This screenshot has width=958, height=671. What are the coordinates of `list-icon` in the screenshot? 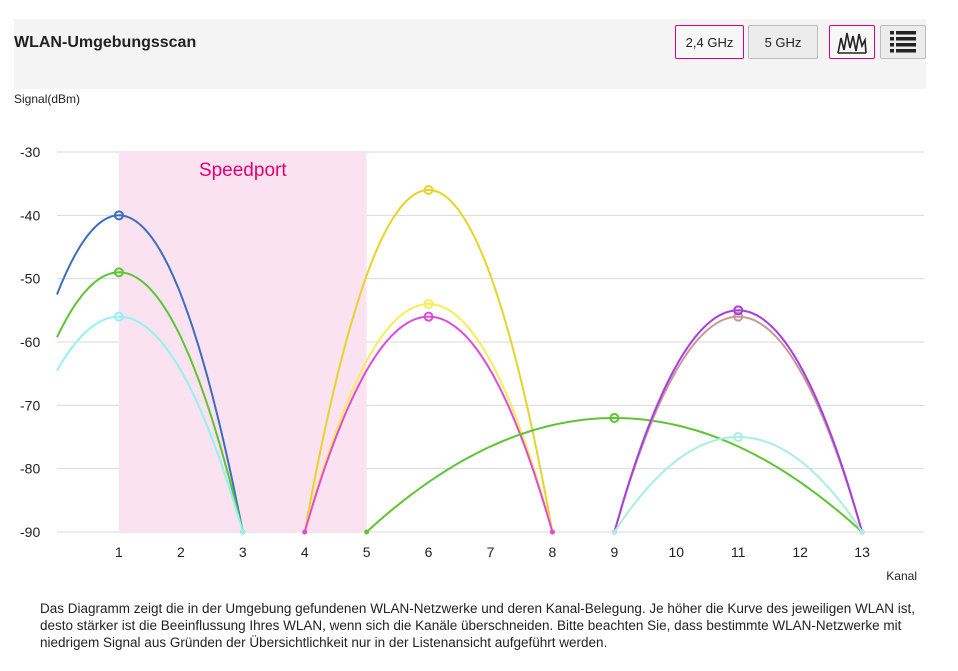 It's located at (903, 42).